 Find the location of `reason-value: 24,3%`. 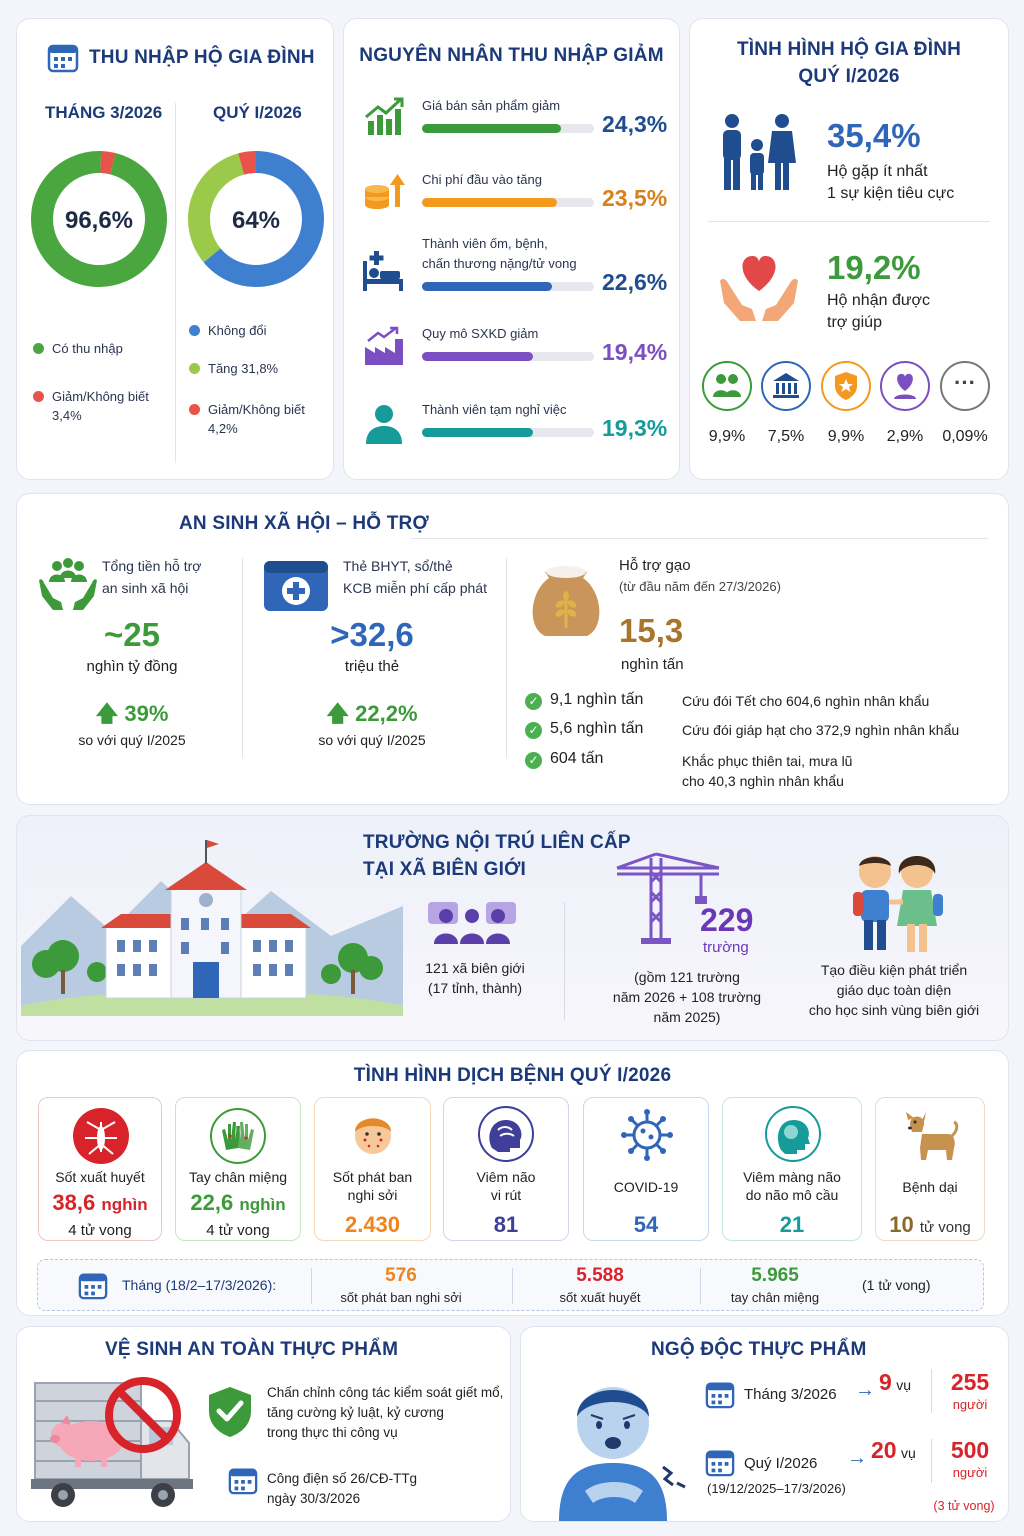

reason-value: 24,3% is located at coordinates (635, 124).